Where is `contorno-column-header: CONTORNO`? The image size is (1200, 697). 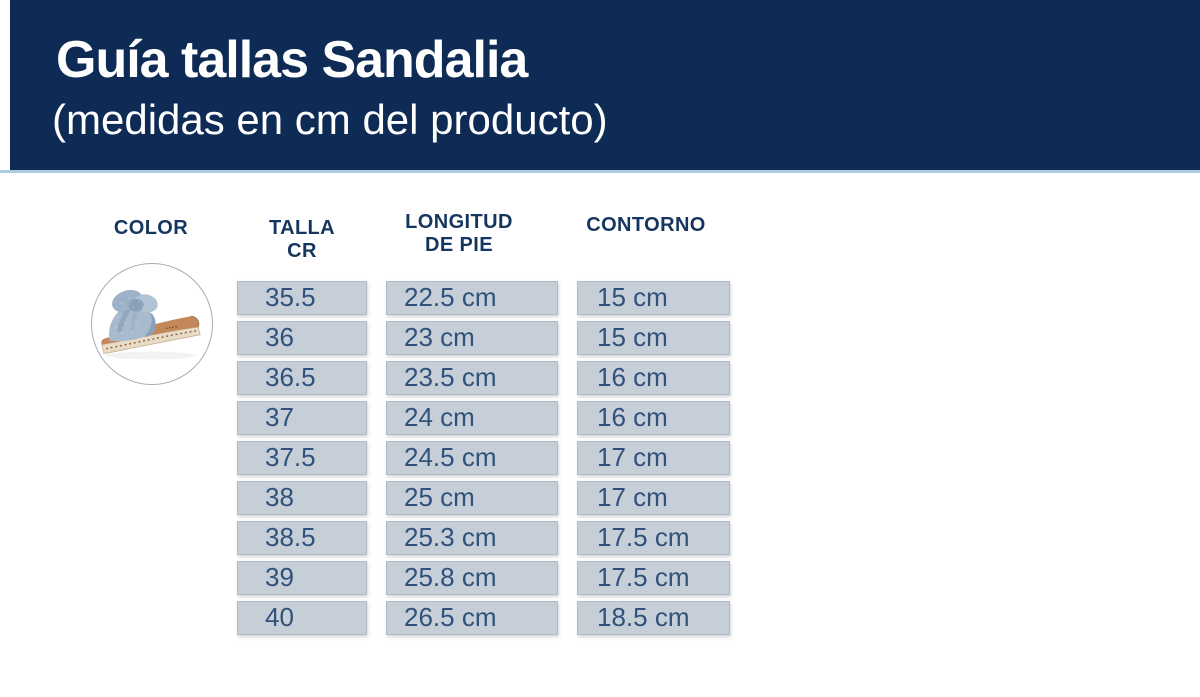
contorno-column-header: CONTORNO is located at coordinates (646, 225).